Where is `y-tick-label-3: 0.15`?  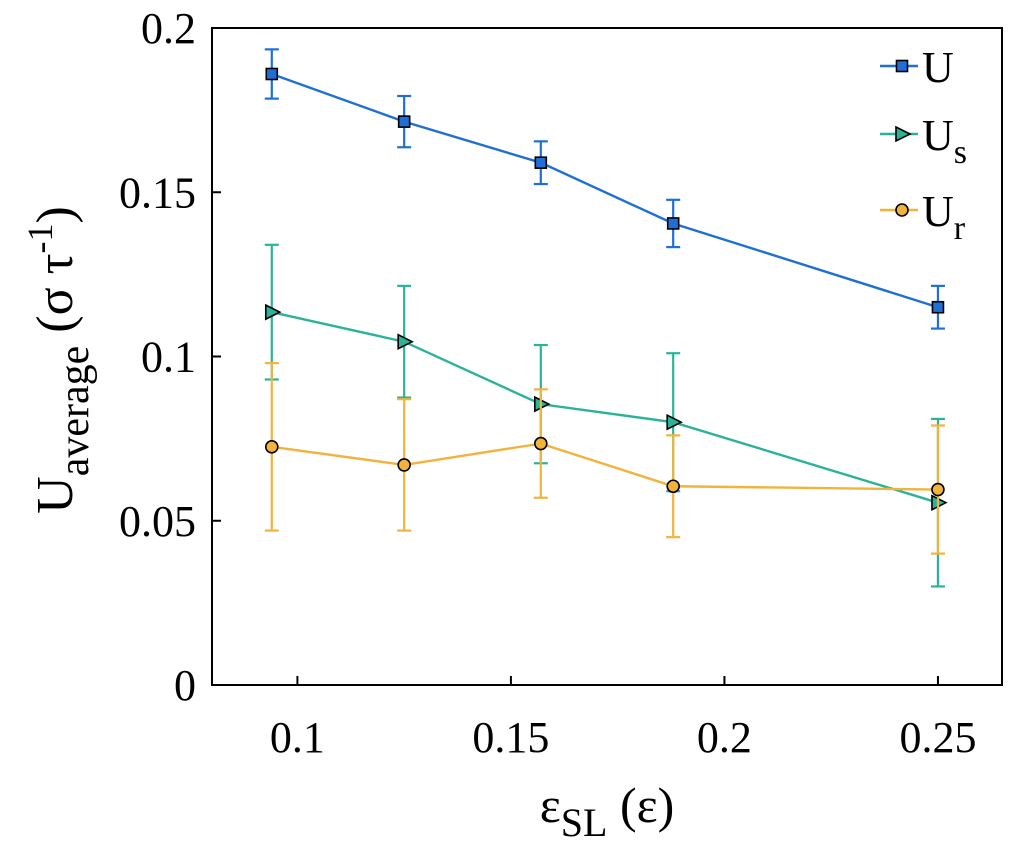 y-tick-label-3: 0.15 is located at coordinates (157, 192).